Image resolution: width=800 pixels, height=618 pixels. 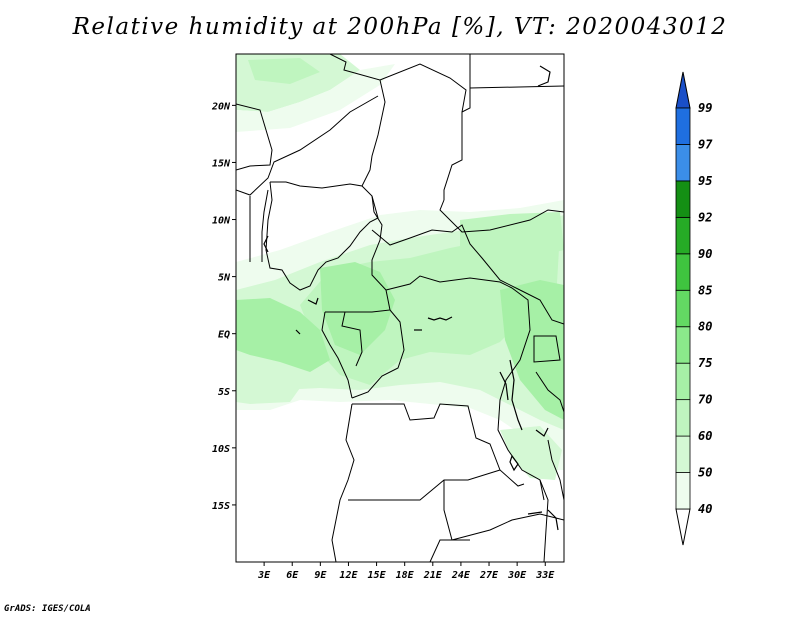 What do you see at coordinates (461, 575) in the screenshot?
I see `lon-label: 24E` at bounding box center [461, 575].